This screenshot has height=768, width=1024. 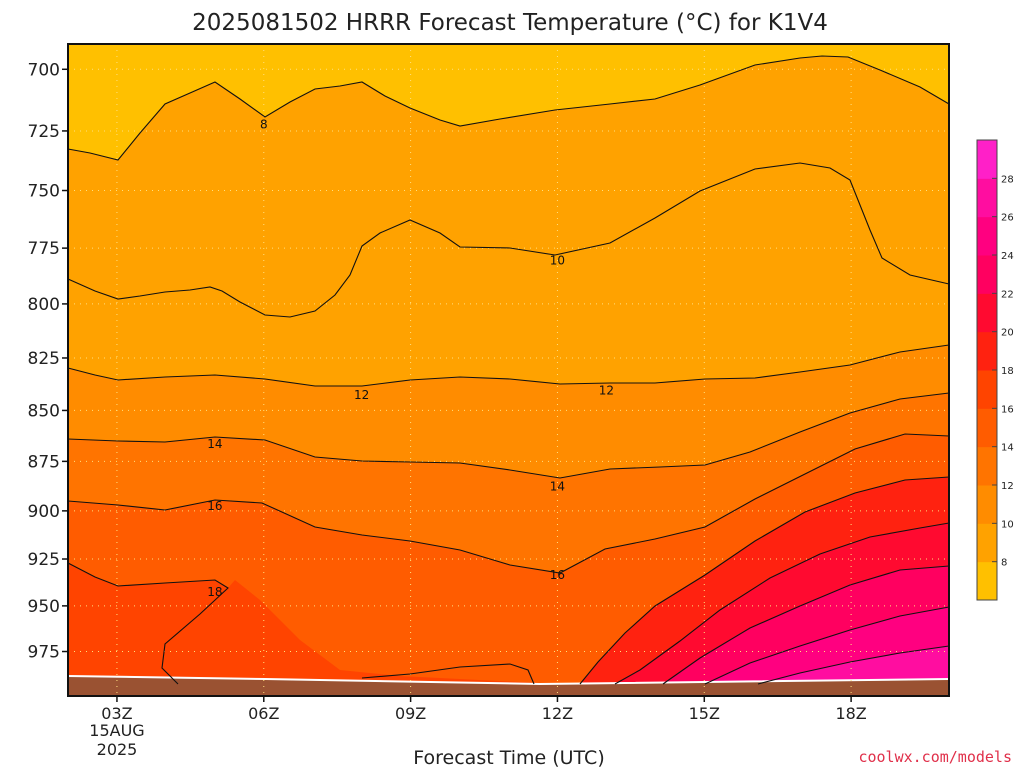 I want to click on colorbar-tick-label: 16, so click(x=1007, y=409).